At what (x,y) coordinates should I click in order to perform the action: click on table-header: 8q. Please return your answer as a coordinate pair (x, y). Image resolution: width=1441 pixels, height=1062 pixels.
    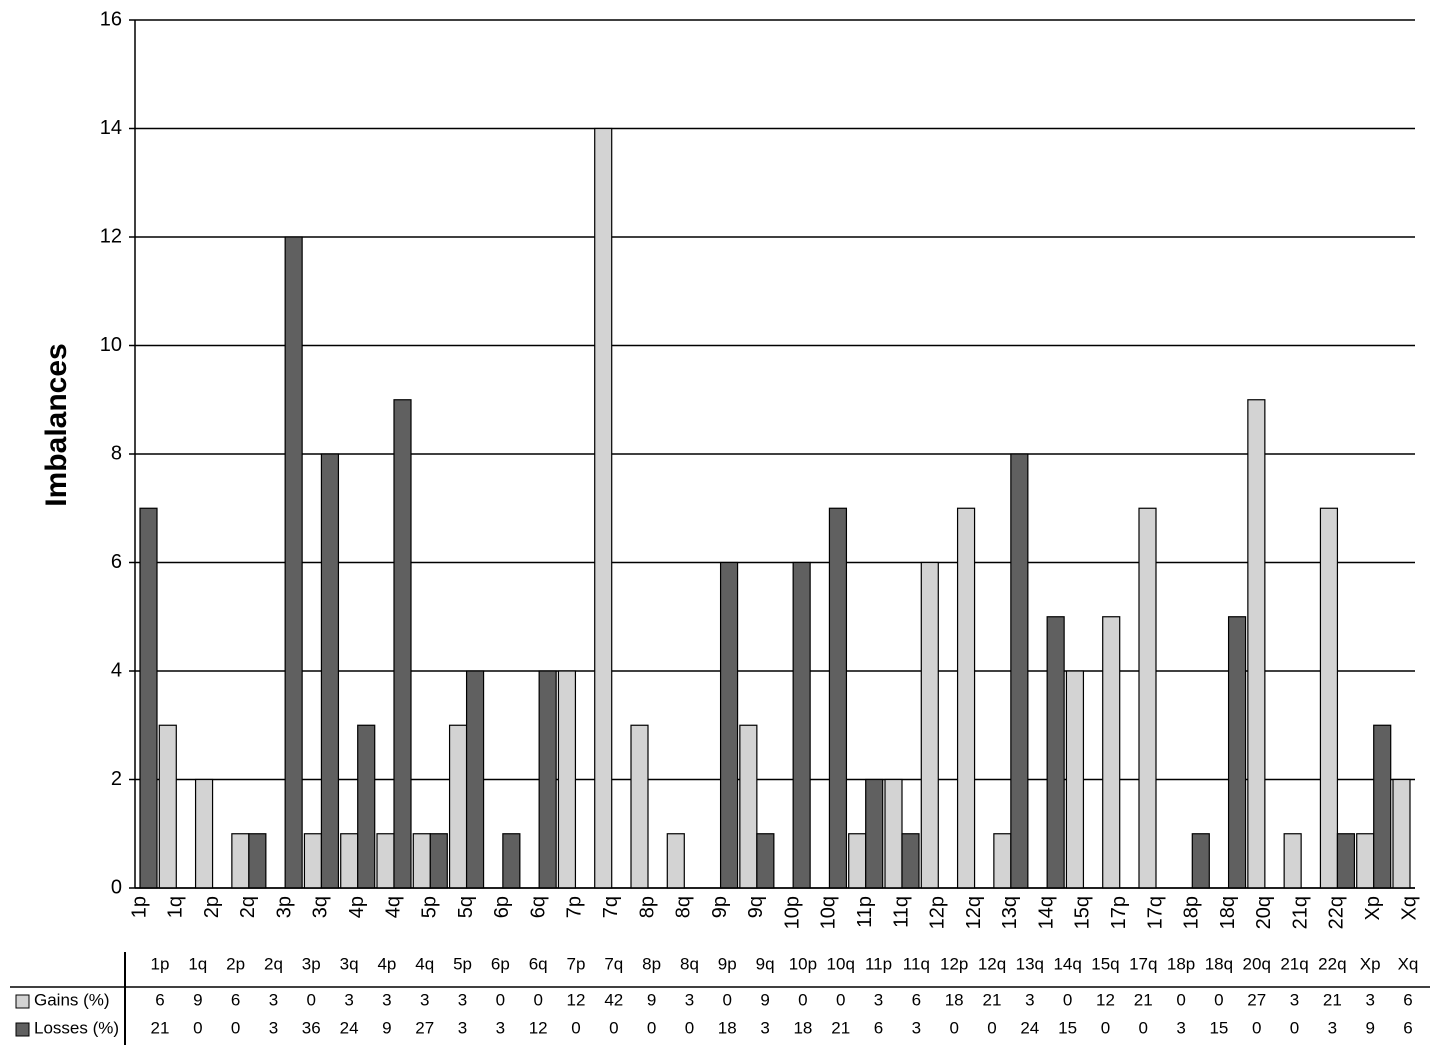
    Looking at the image, I should click on (689, 963).